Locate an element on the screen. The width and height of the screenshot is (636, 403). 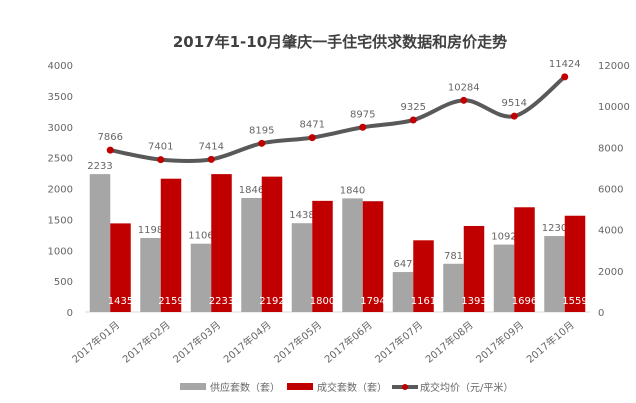
sales-bar-label: 1800 is located at coordinates (322, 301).